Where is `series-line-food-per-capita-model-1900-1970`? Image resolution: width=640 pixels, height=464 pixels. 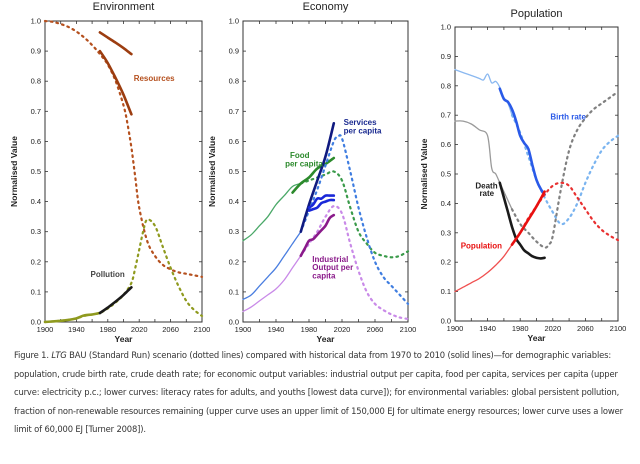
series-line-food-per-capita-model-1900-1970 is located at coordinates (272, 212).